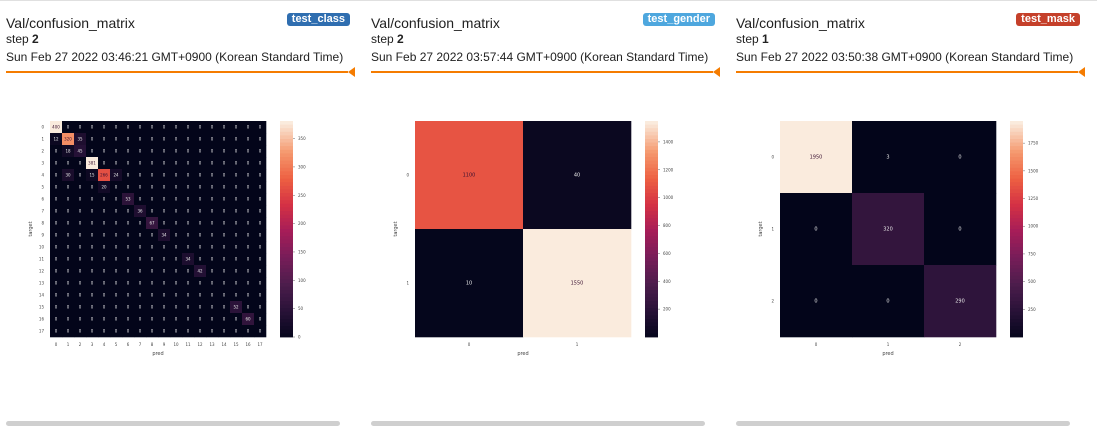 This screenshot has height=439, width=1097. Describe the element at coordinates (668, 141) in the screenshot. I see `colorbar-tick-label: 1400` at that location.